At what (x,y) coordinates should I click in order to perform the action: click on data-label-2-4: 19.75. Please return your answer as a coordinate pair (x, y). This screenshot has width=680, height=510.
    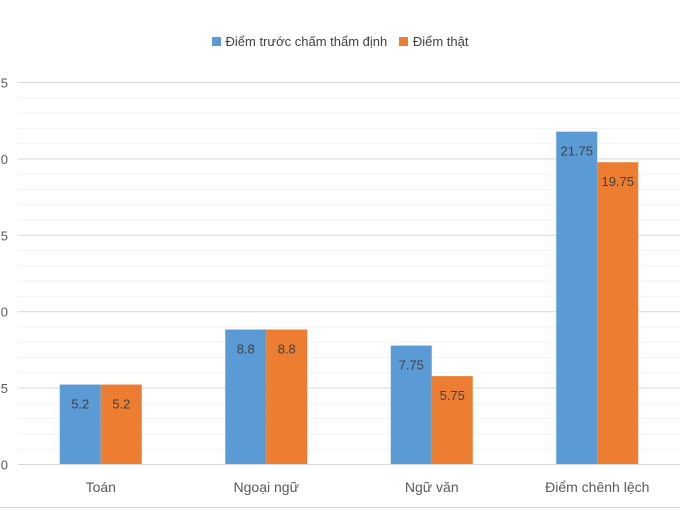
    Looking at the image, I should click on (617, 181).